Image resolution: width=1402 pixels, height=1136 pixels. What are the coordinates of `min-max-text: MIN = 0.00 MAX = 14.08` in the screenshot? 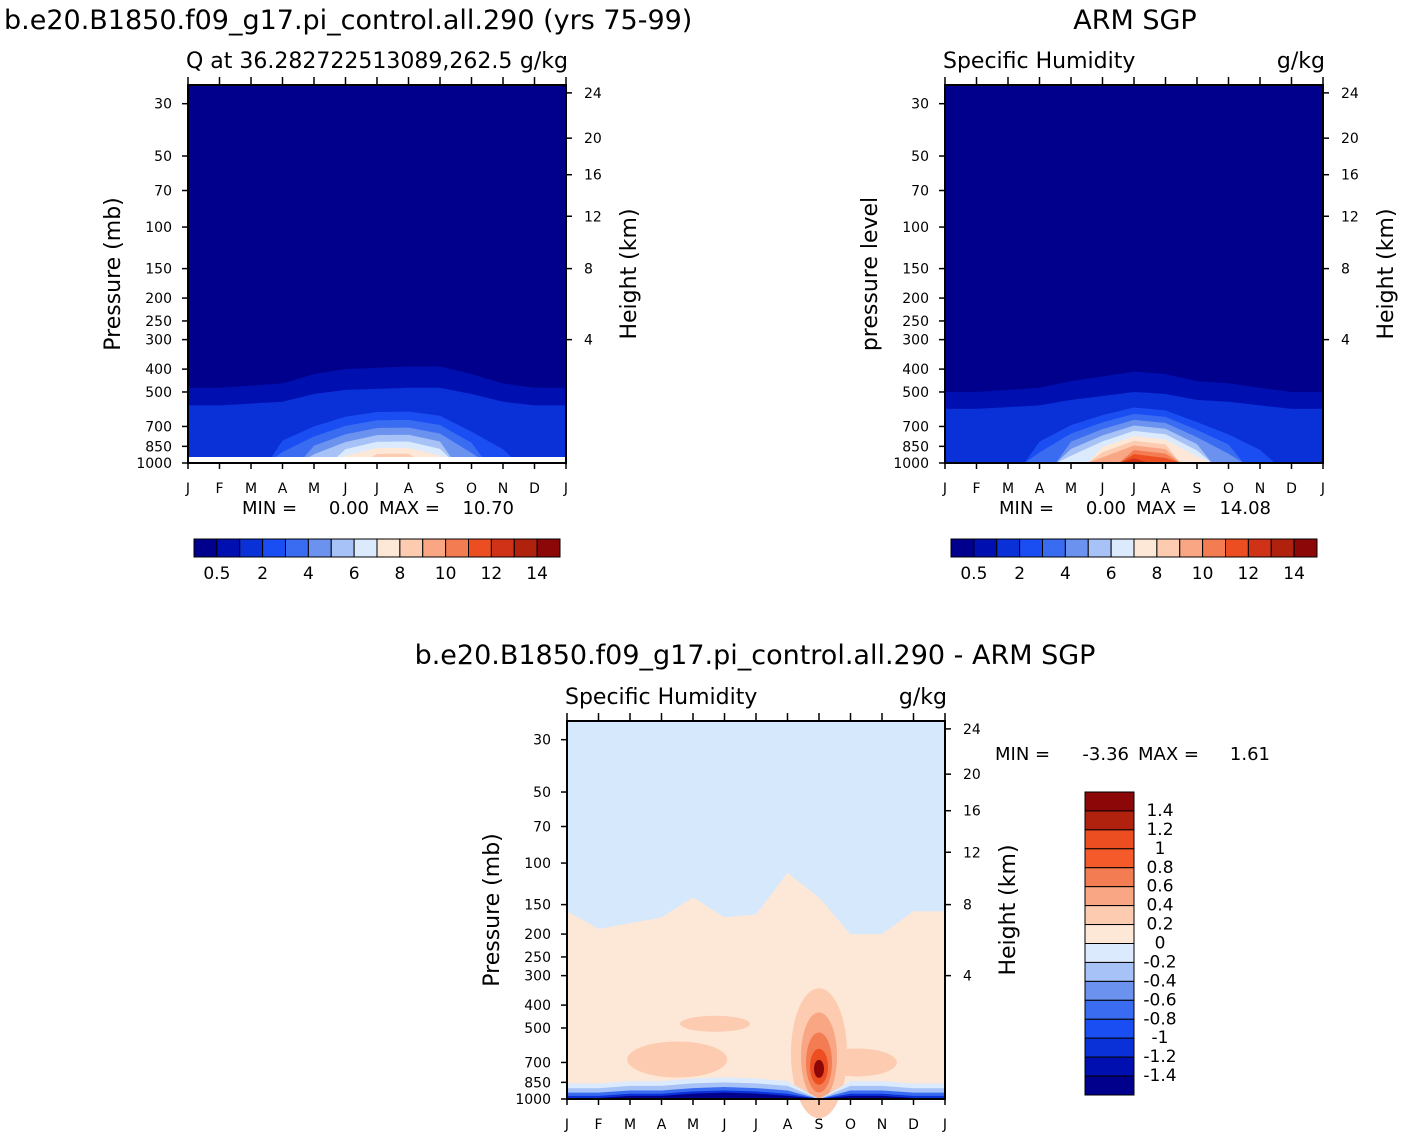 It's located at (1135, 508).